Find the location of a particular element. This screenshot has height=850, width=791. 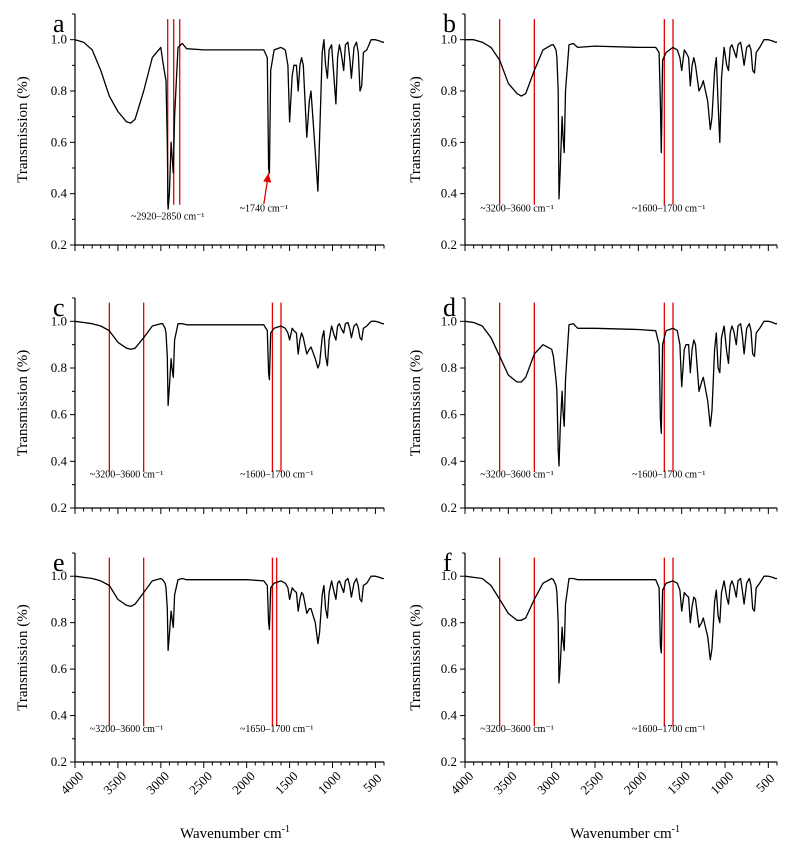

x-axis-label-left: Wavenumber cm-1 is located at coordinates (235, 833).